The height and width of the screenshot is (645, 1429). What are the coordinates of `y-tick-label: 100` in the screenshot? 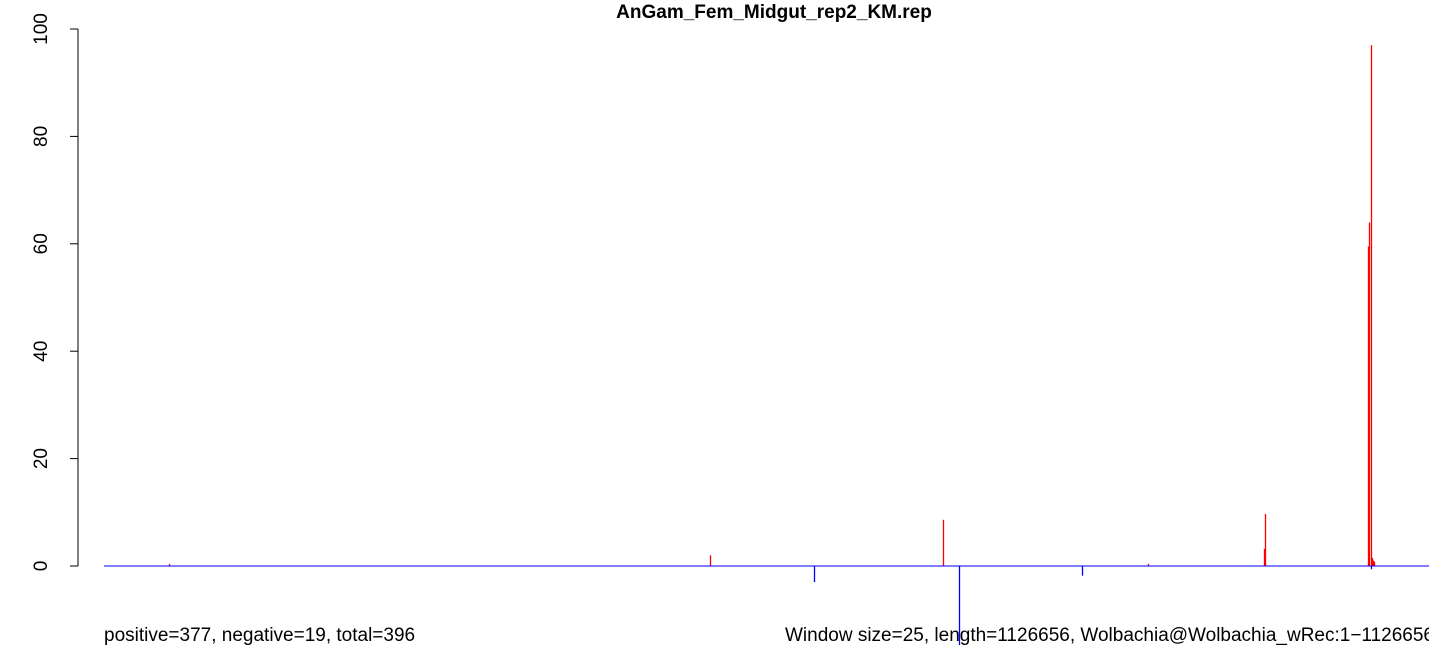 It's located at (41, 29).